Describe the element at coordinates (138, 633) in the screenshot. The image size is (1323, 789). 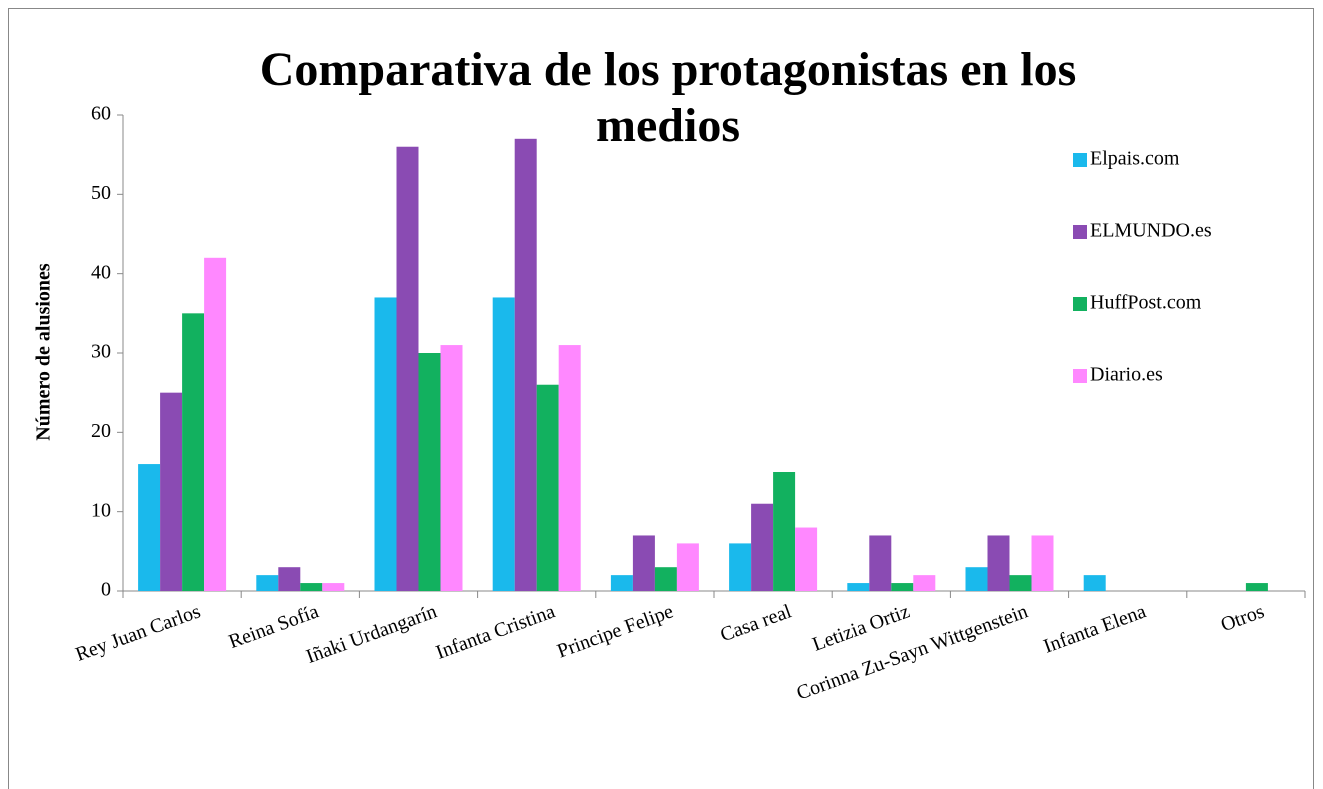
I see `x-tick-label: Rey Juan Carlos` at that location.